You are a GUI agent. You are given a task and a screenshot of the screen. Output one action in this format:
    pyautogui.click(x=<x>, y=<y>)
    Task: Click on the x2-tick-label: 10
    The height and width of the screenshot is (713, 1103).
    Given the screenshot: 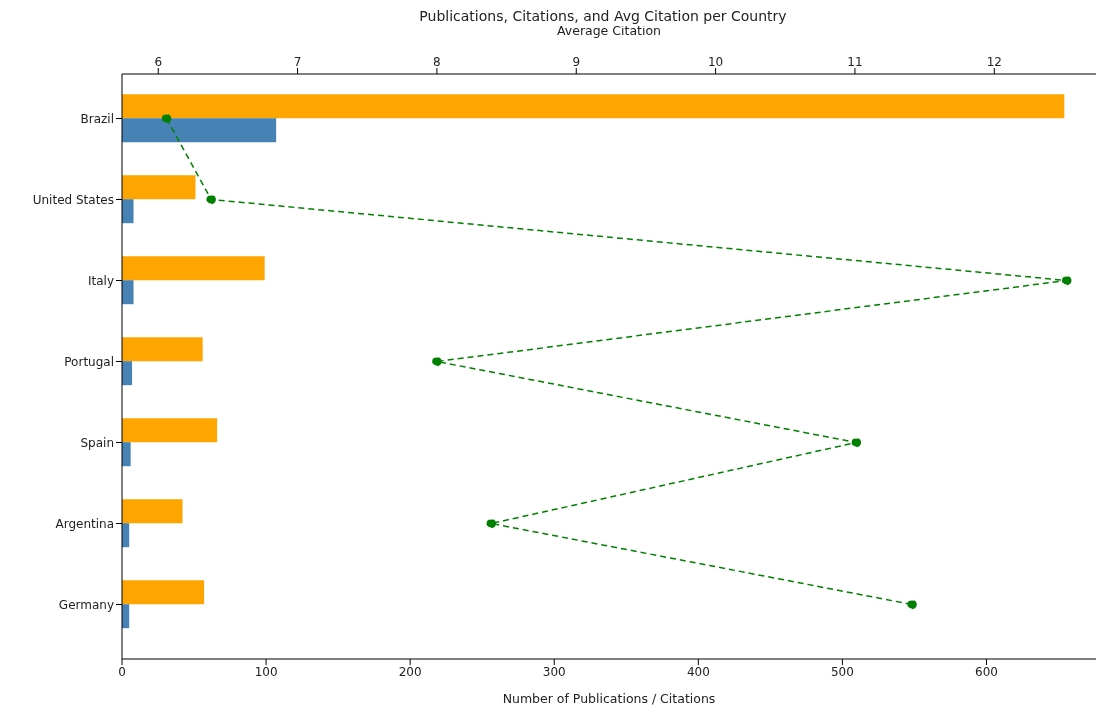 What is the action you would take?
    pyautogui.click(x=715, y=62)
    